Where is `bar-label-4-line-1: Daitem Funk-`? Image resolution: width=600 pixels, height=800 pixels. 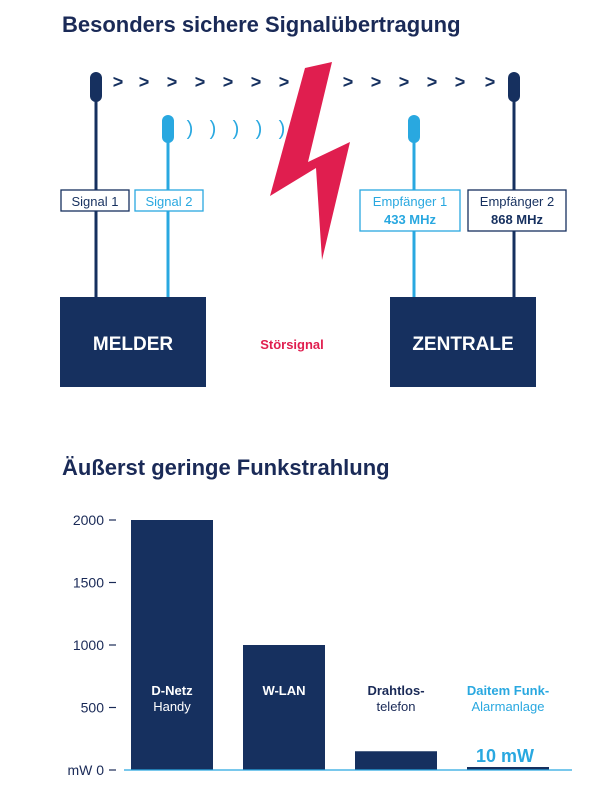
bar-label-4-line-1: Daitem Funk- is located at coordinates (508, 690).